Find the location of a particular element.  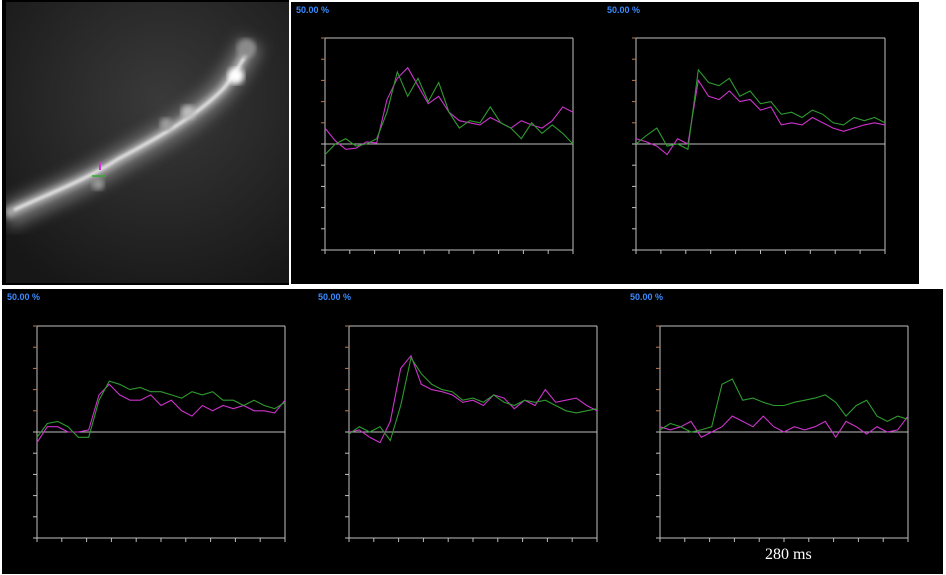

scale-label-4: 50.00 % is located at coordinates (335, 297).